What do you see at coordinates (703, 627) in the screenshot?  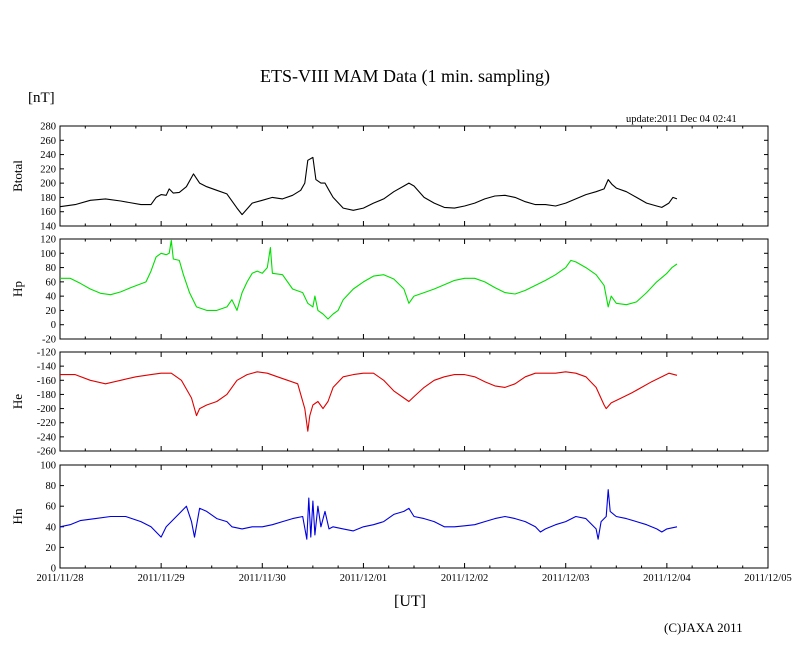 I see `copyright-notice: (C)JAXA 2011` at bounding box center [703, 627].